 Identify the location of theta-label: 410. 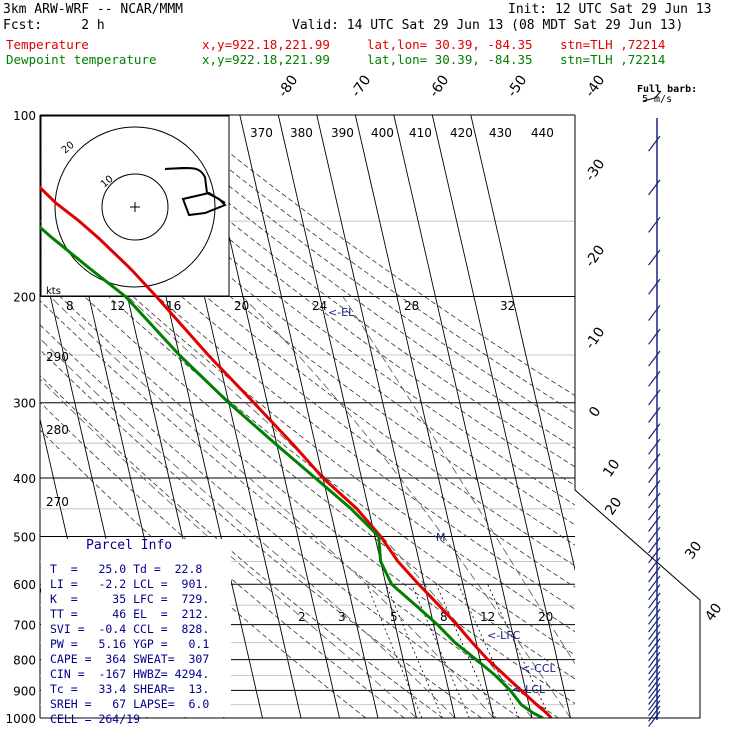
(420, 133).